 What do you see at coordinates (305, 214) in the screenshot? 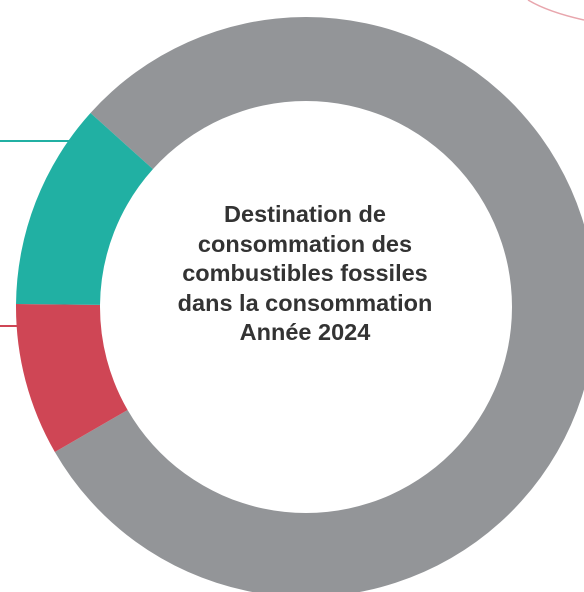
I see `title-line-1: Destination de` at bounding box center [305, 214].